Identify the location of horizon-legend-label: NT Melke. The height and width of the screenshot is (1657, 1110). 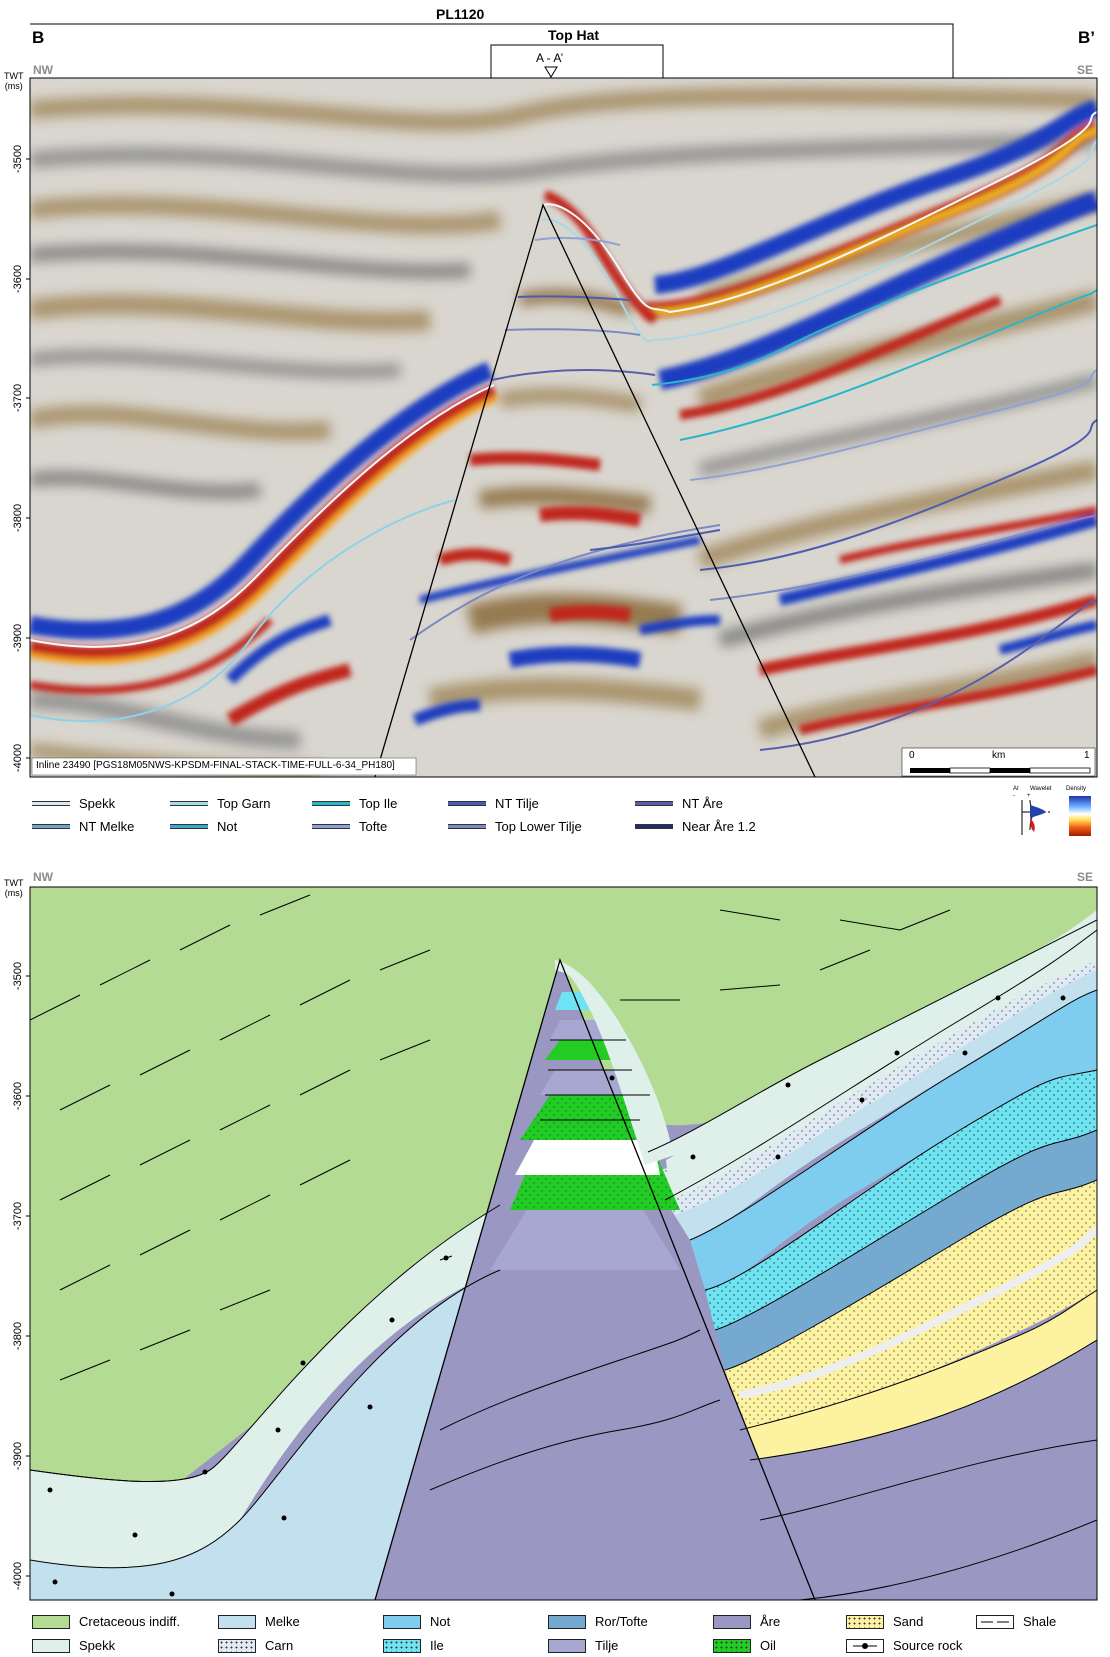
(107, 826).